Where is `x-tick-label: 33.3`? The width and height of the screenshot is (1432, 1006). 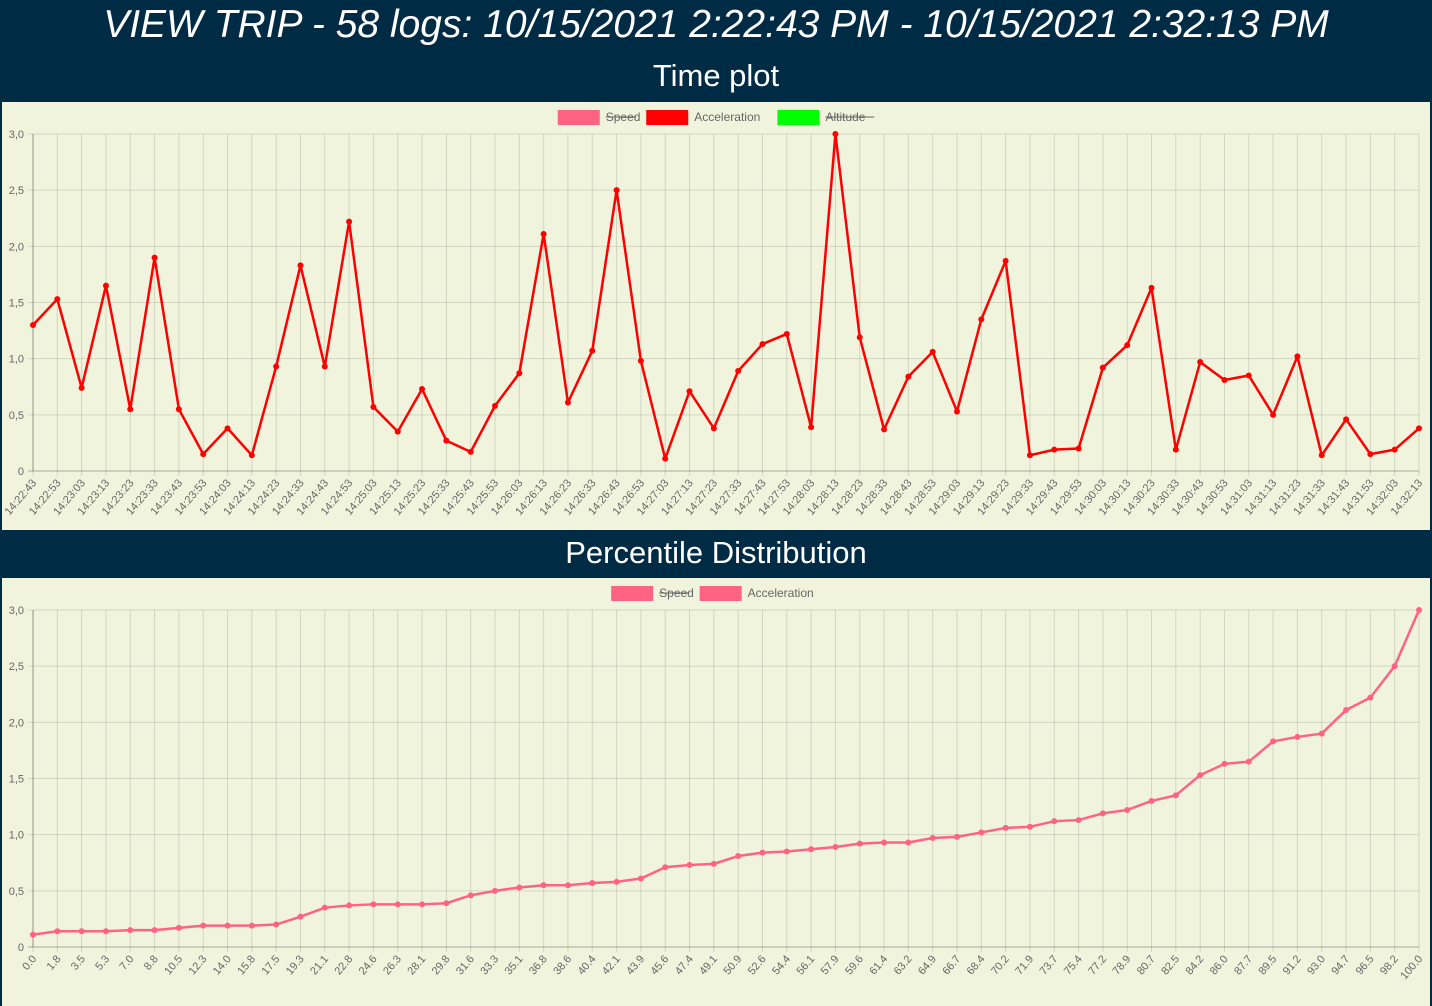
x-tick-label: 33.3 is located at coordinates (489, 965).